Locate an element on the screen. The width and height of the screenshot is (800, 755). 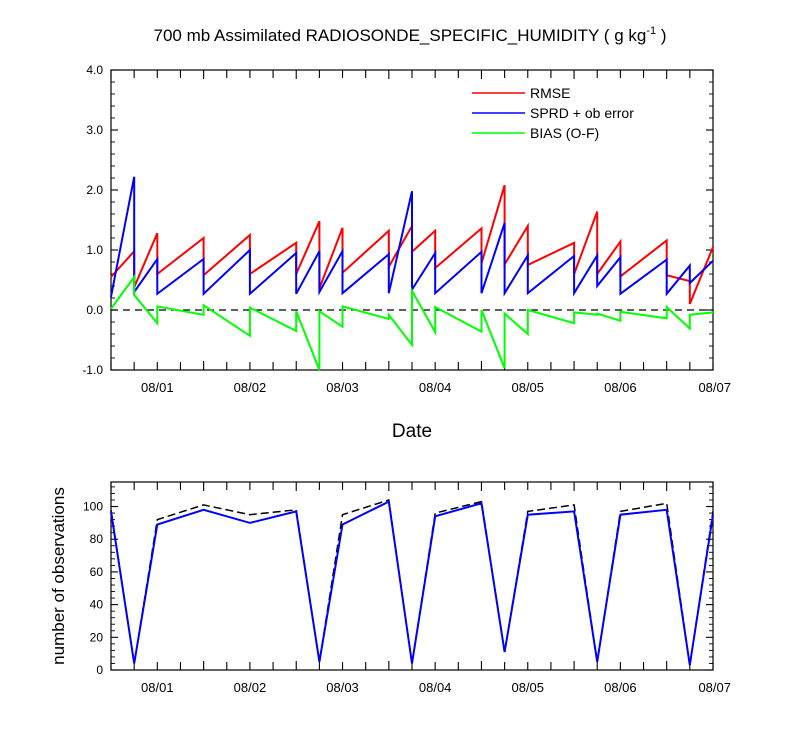
legend-label-sprd: SPRD + ob error is located at coordinates (582, 113).